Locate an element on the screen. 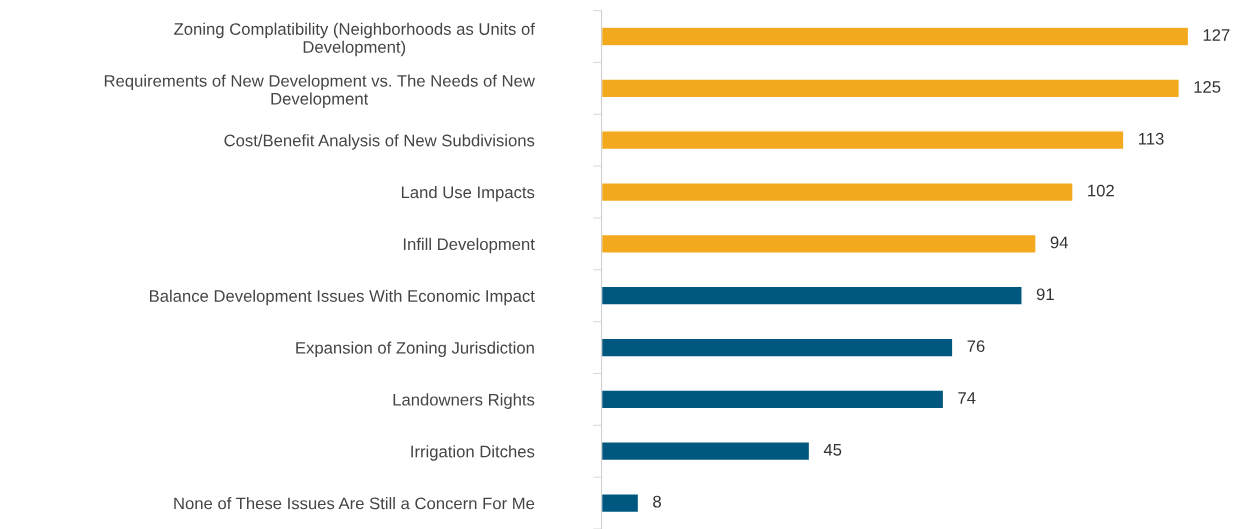 This screenshot has width=1248, height=529. data-label: 91 is located at coordinates (1045, 294).